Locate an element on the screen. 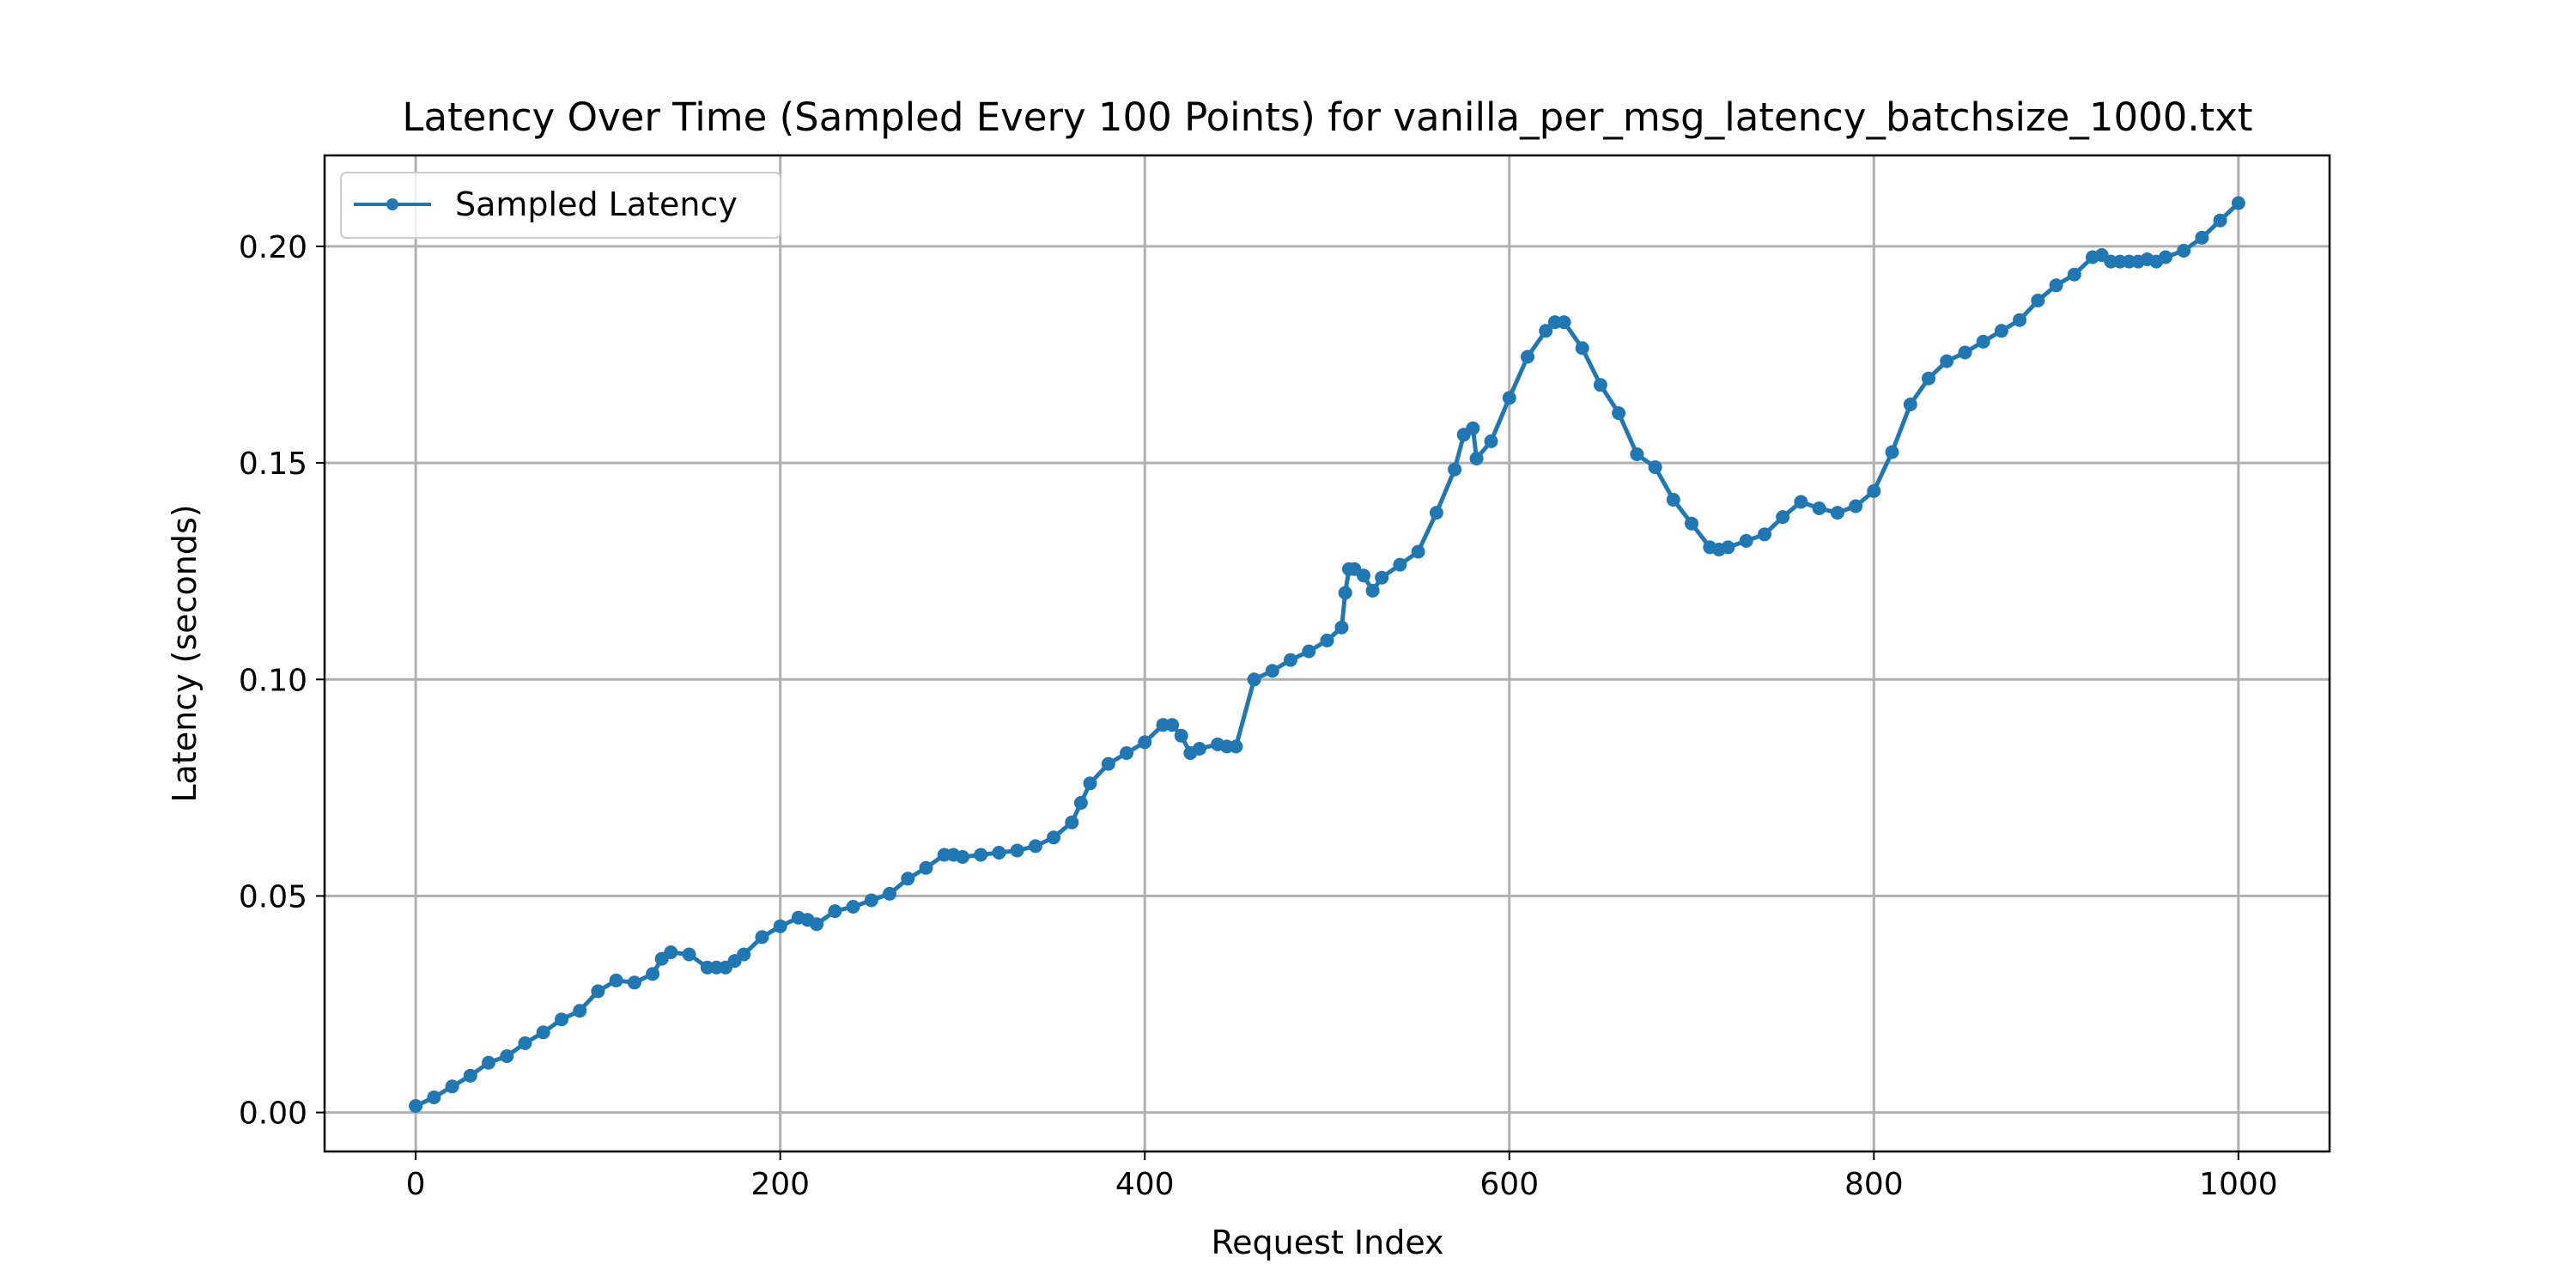 This screenshot has width=2576, height=1288. legend-box is located at coordinates (561, 206).